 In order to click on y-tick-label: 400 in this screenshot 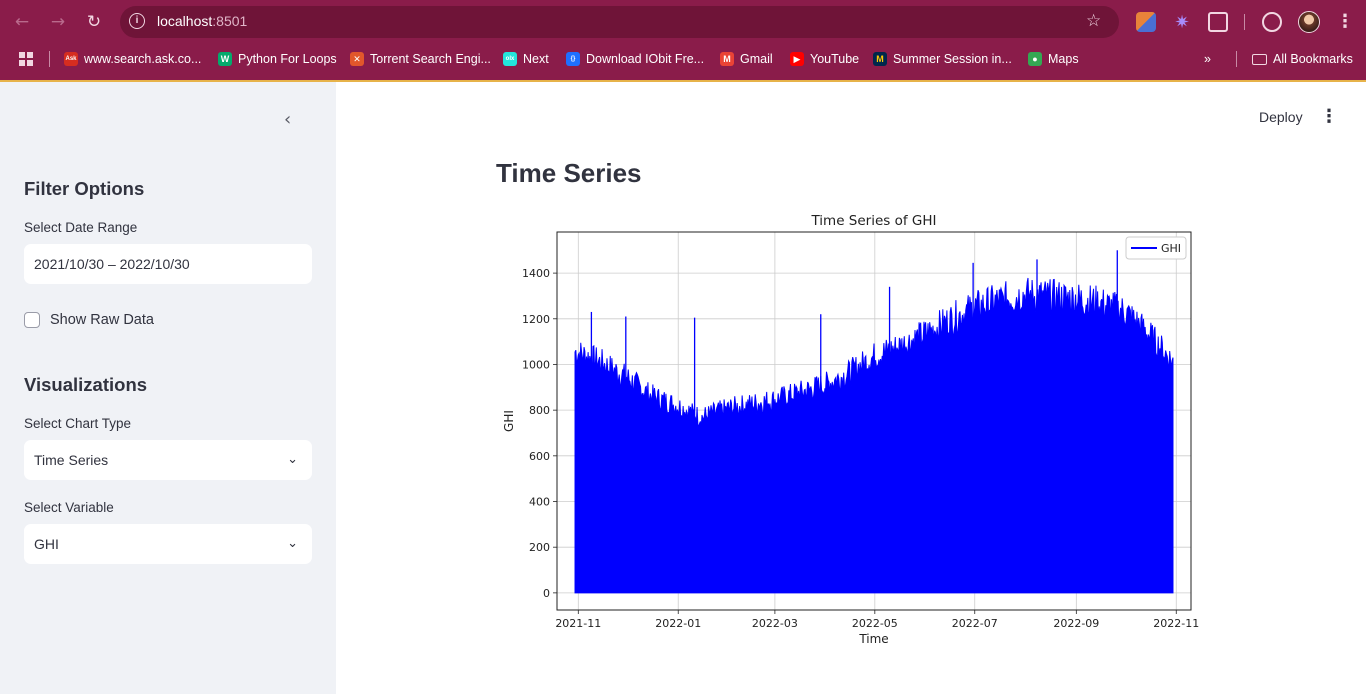, I will do `click(539, 502)`.